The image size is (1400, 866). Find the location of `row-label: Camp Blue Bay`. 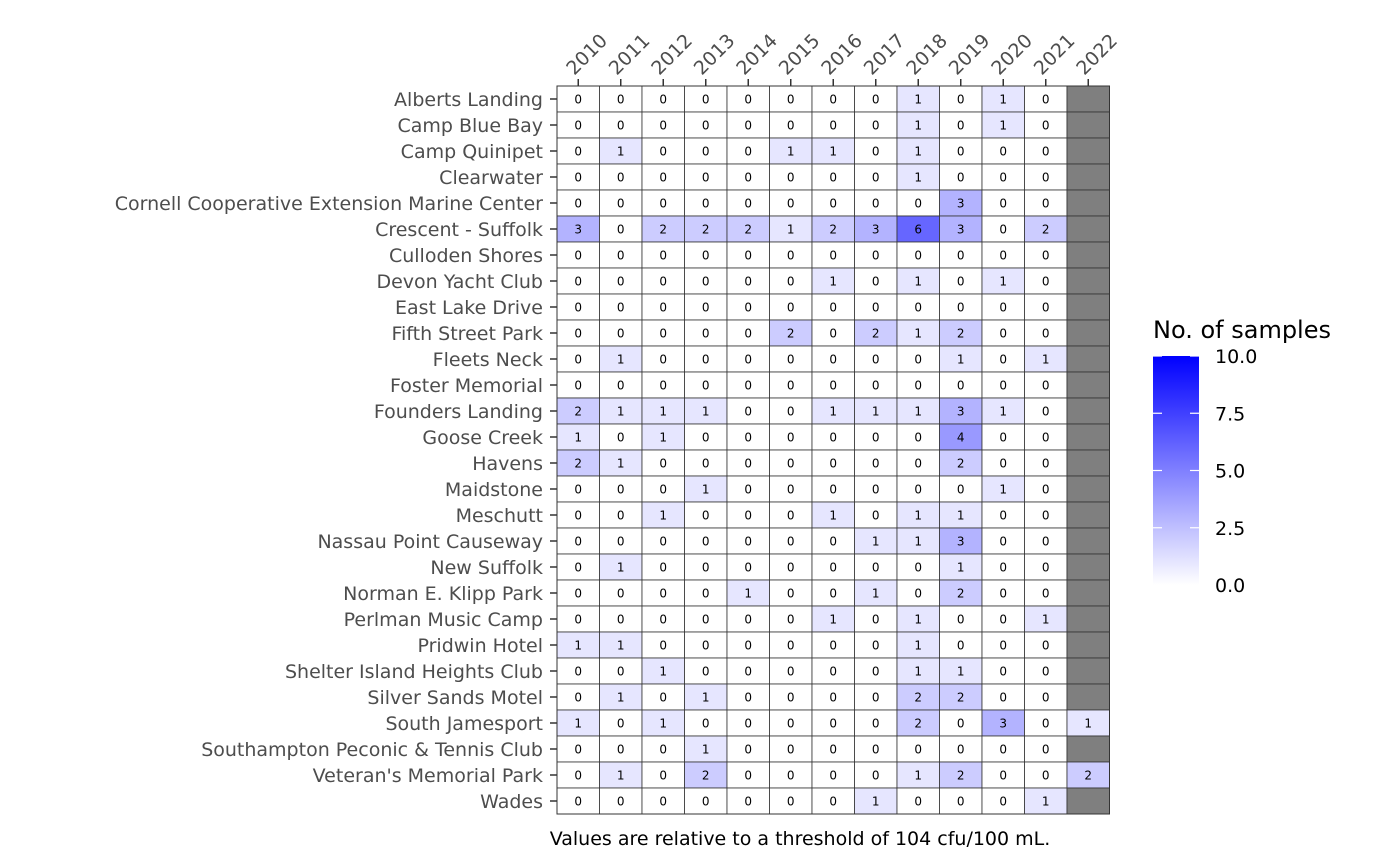

row-label: Camp Blue Bay is located at coordinates (470, 126).